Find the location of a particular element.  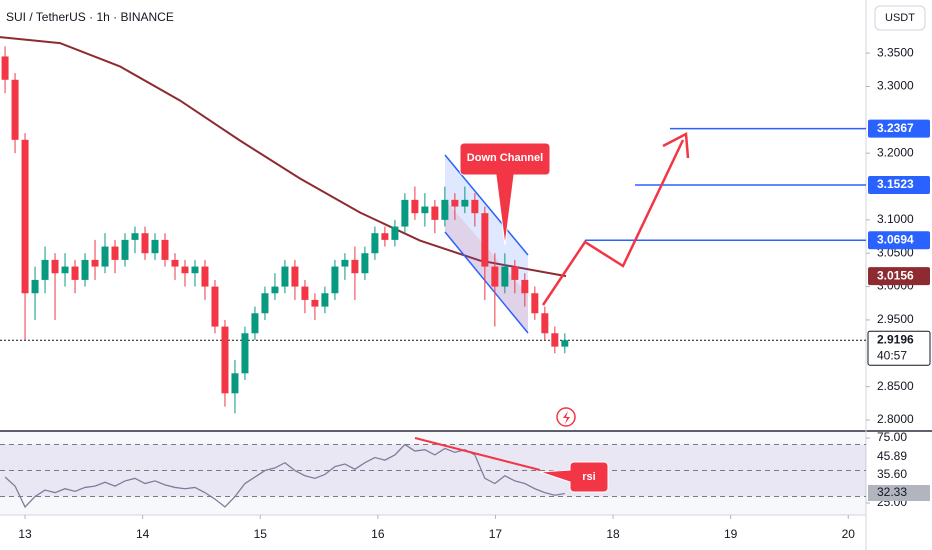

channel-line is located at coordinates (486, 282).